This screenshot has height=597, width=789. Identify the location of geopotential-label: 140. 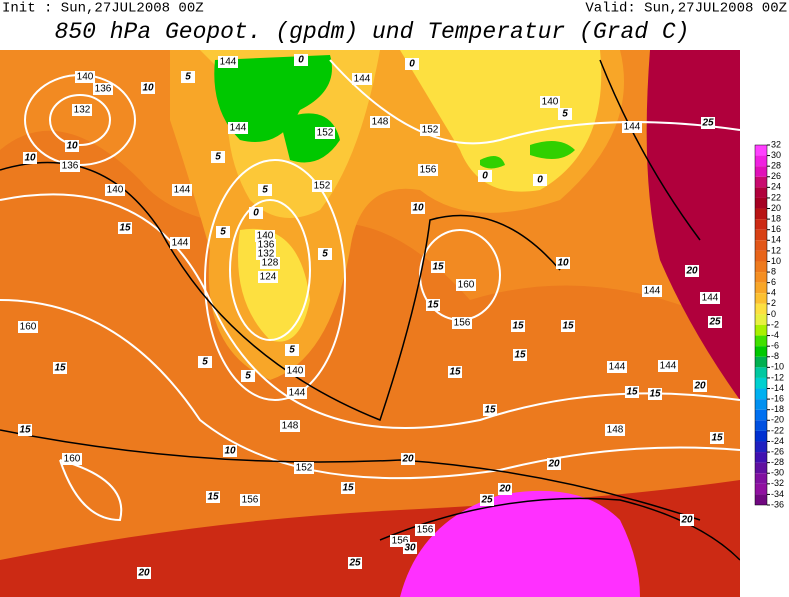
(295, 371).